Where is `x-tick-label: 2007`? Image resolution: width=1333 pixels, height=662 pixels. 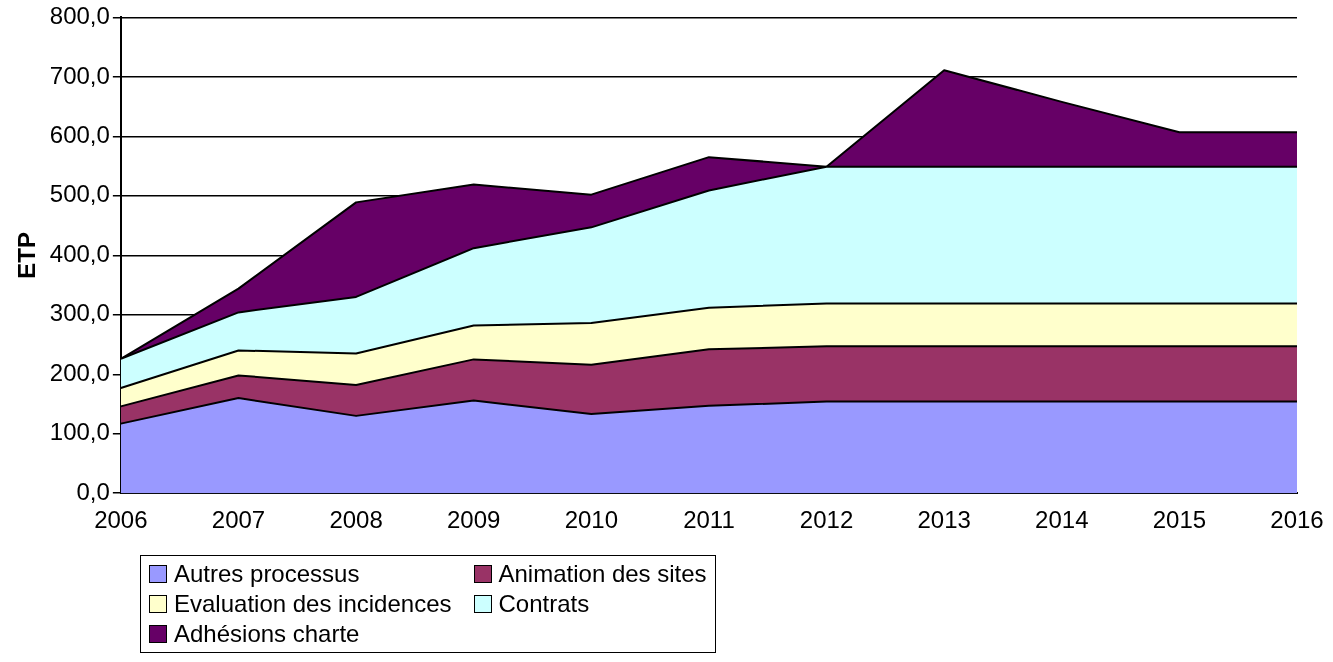
x-tick-label: 2007 is located at coordinates (238, 520).